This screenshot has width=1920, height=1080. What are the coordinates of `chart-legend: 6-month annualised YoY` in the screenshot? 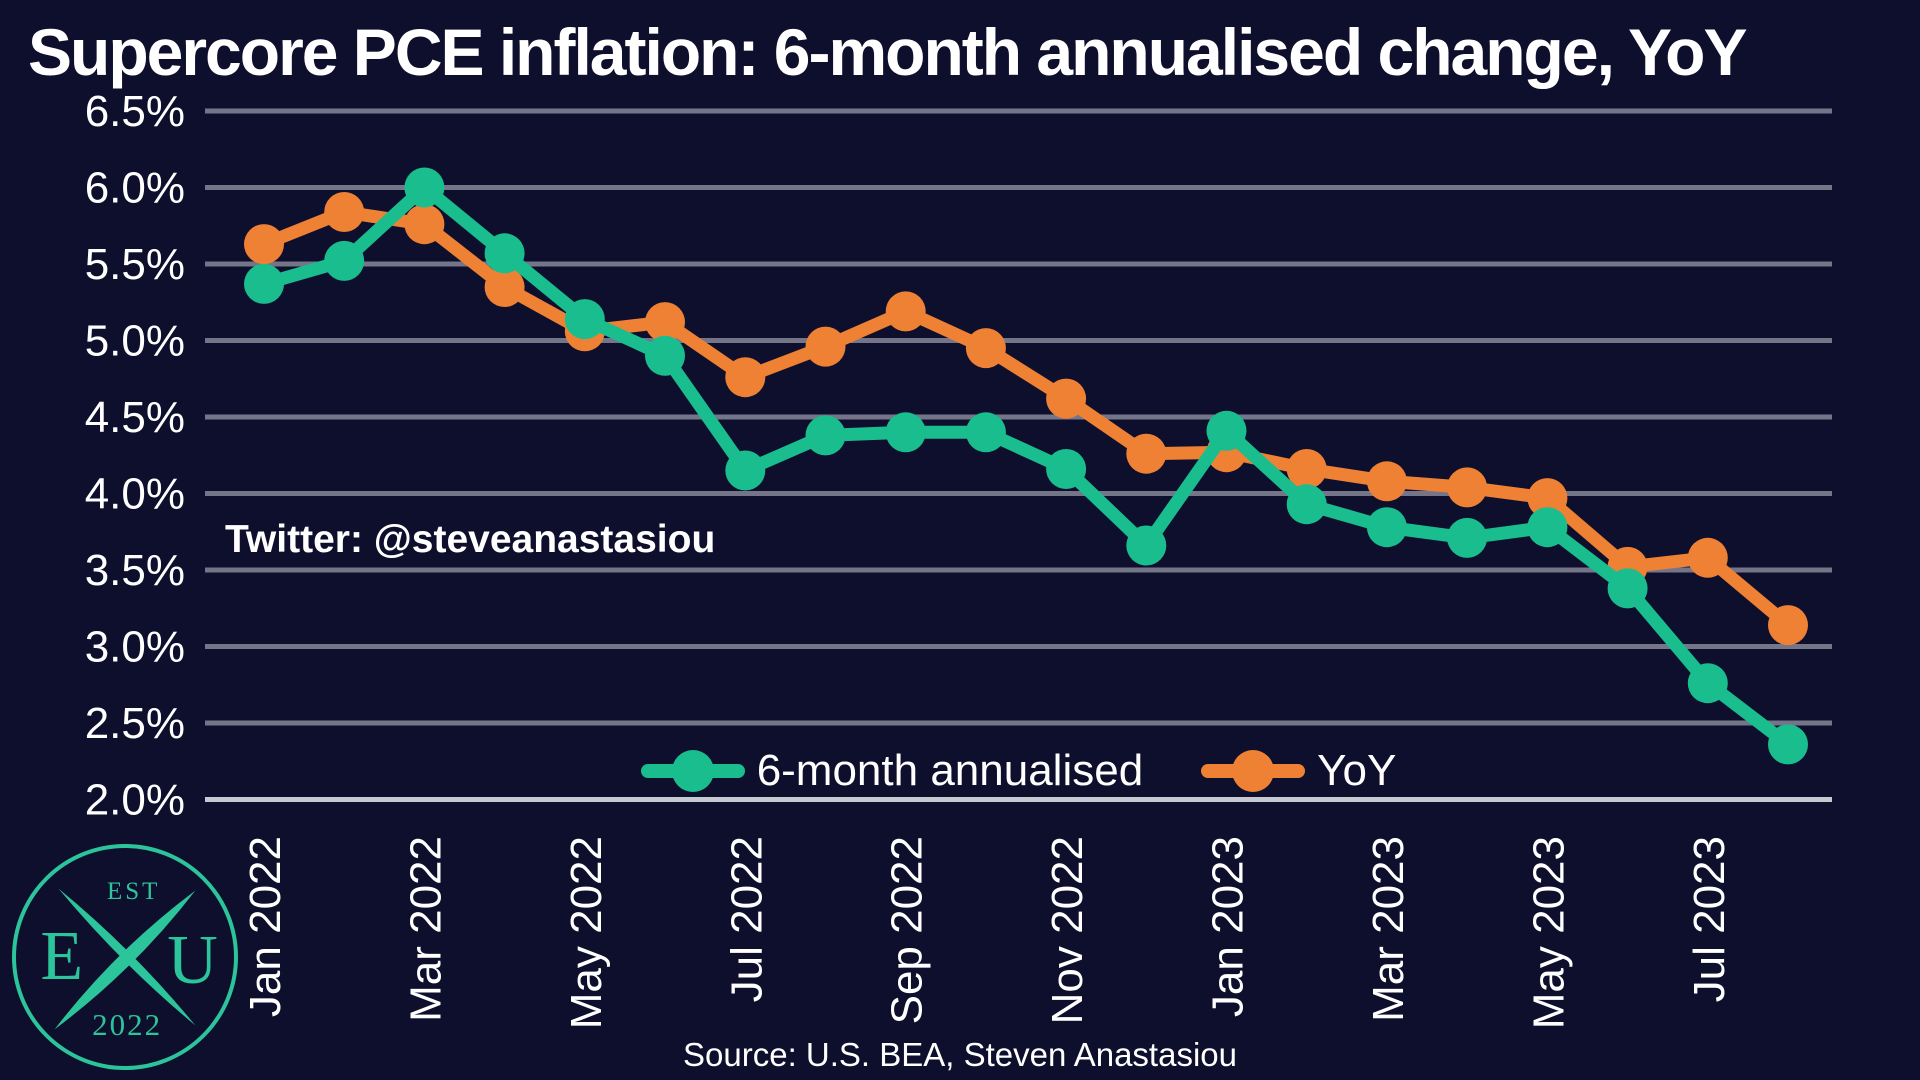 It's located at (1018, 771).